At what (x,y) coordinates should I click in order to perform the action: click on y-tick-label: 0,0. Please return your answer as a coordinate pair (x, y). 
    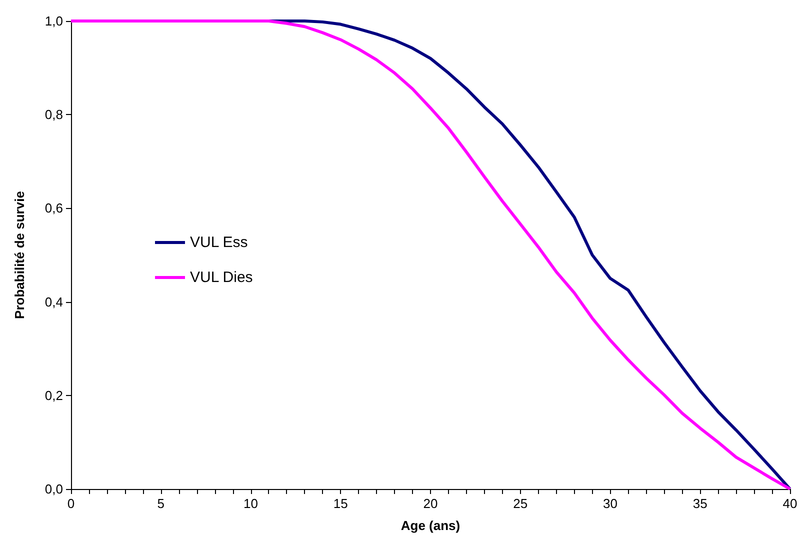
    Looking at the image, I should click on (53, 489).